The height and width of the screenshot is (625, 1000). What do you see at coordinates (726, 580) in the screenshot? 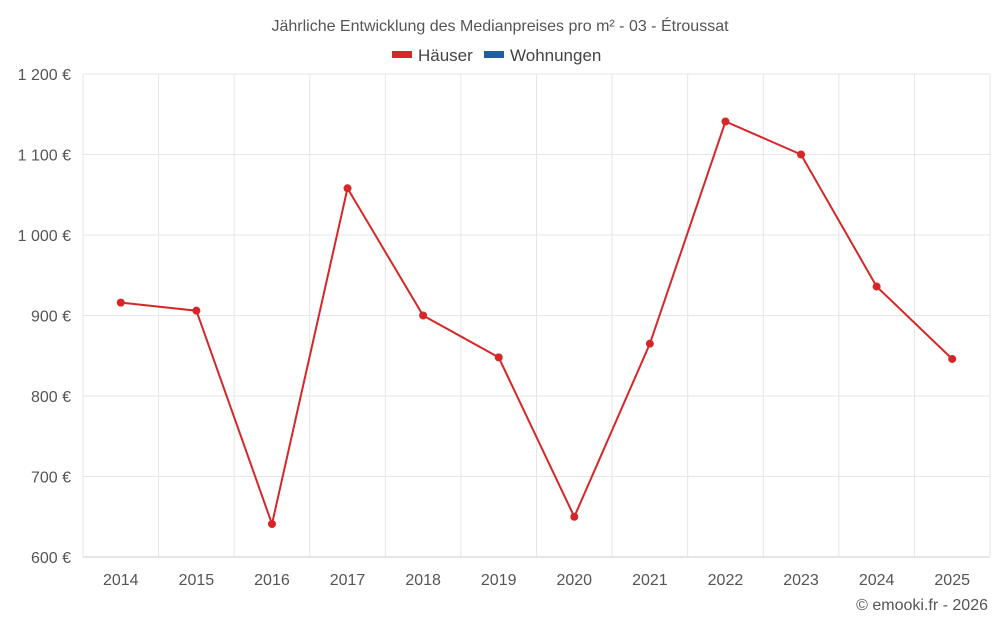
I see `x-tick-label: 2022` at bounding box center [726, 580].